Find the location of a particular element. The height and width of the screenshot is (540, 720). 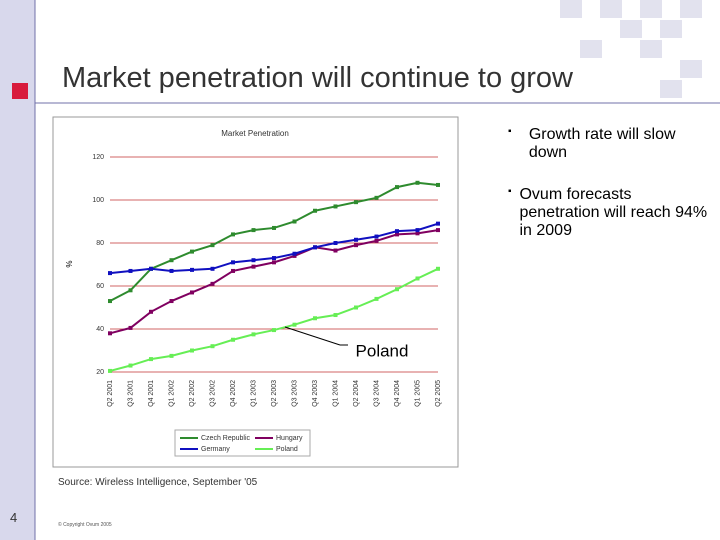

x-tick-label: Q1 2004 is located at coordinates (335, 393).